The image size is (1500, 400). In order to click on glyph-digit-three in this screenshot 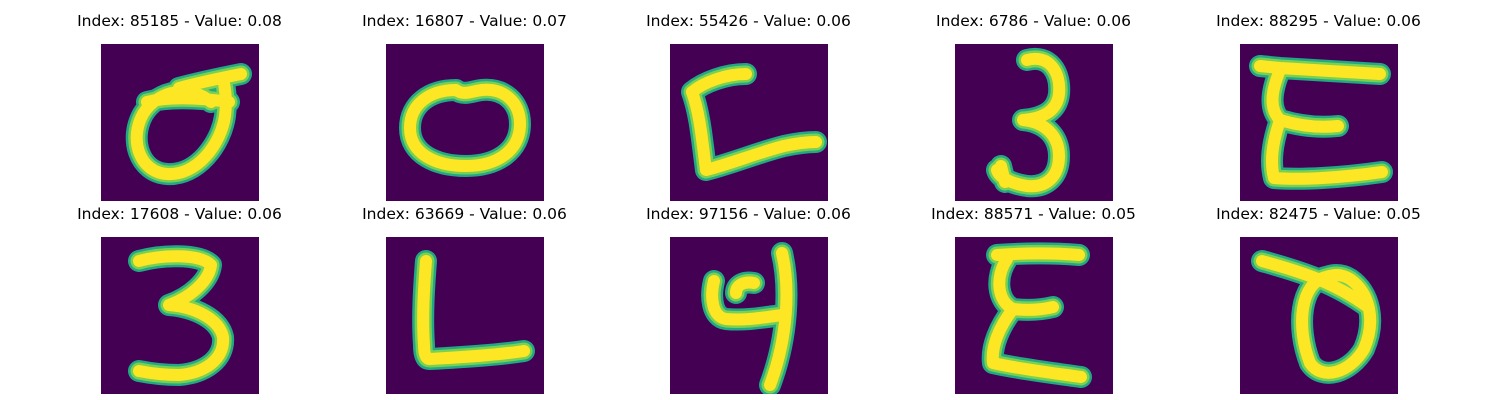, I will do `click(1034, 122)`.